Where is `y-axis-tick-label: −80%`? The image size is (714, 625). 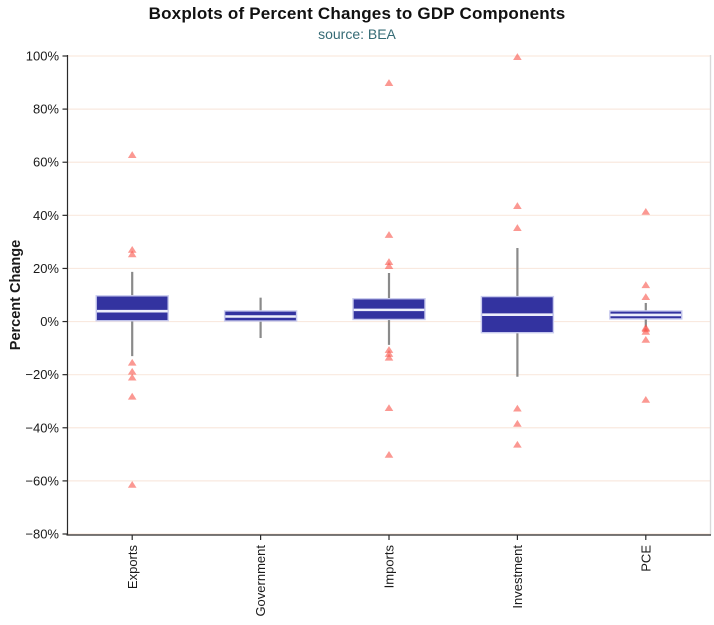
y-axis-tick-label: −80% is located at coordinates (42, 534).